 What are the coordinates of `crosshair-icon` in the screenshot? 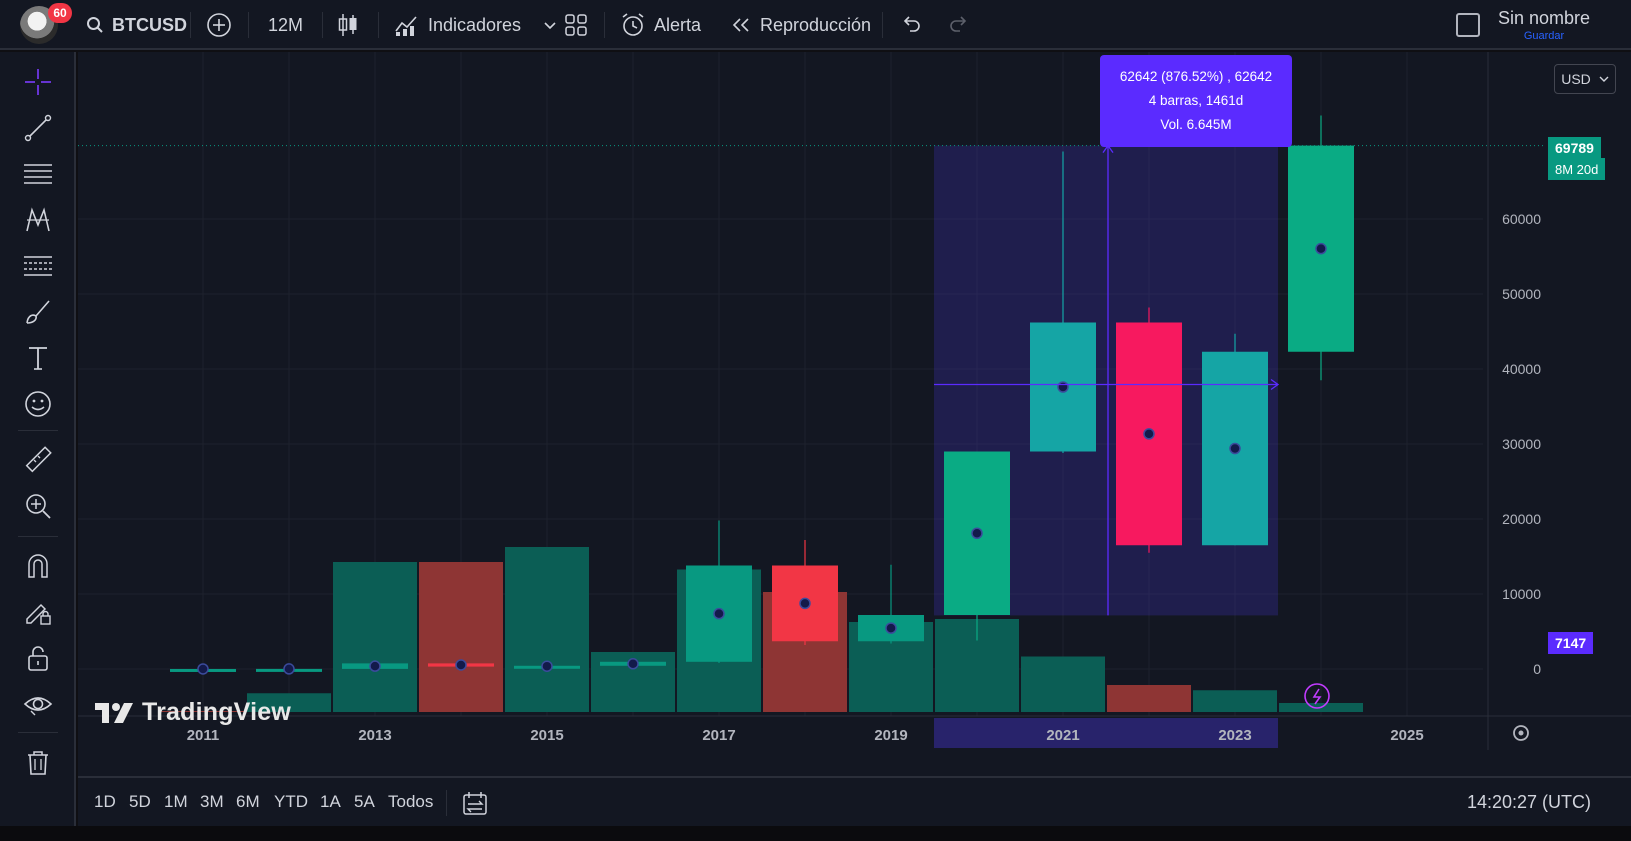 It's located at (38, 82).